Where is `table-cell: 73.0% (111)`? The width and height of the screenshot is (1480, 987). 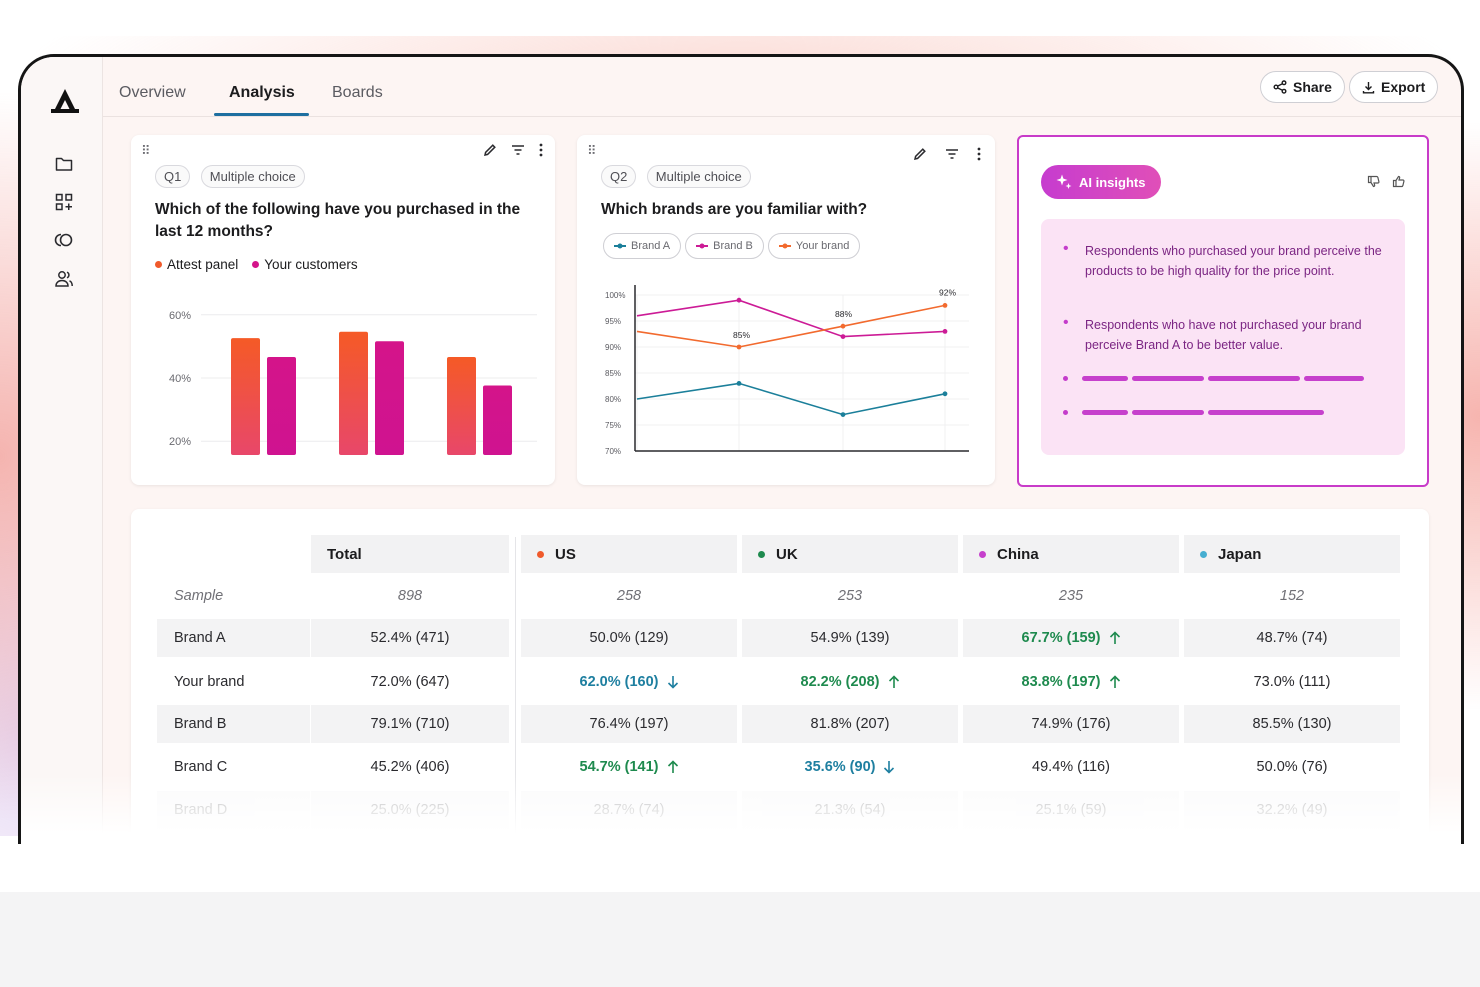 table-cell: 73.0% (111) is located at coordinates (1292, 682).